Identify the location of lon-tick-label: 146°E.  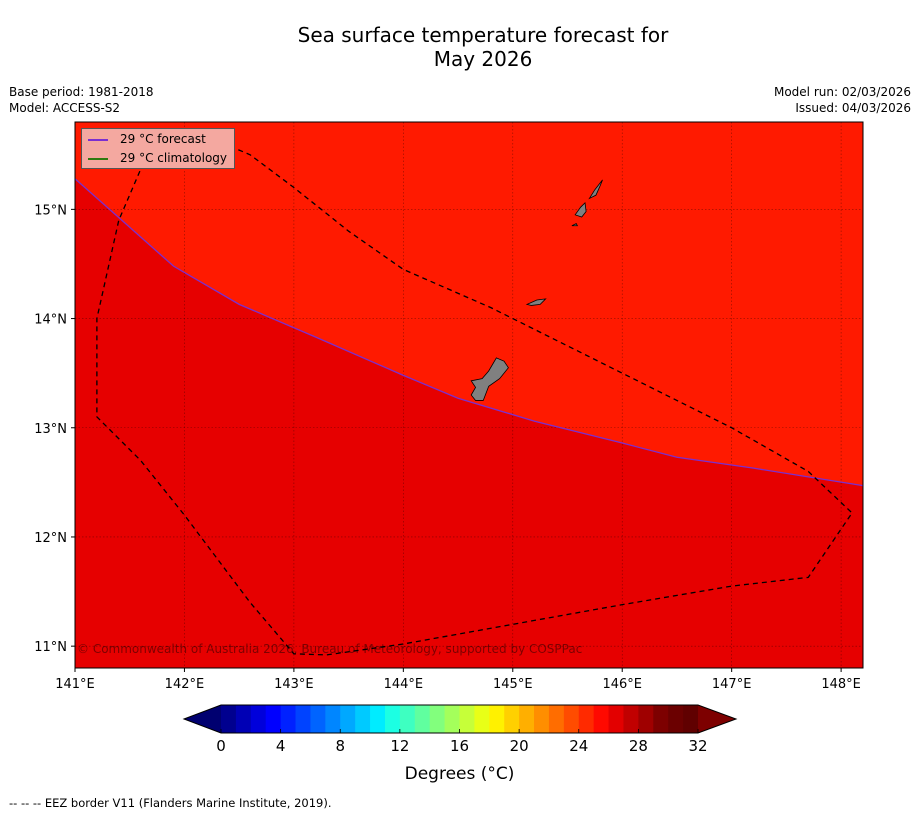
(622, 684).